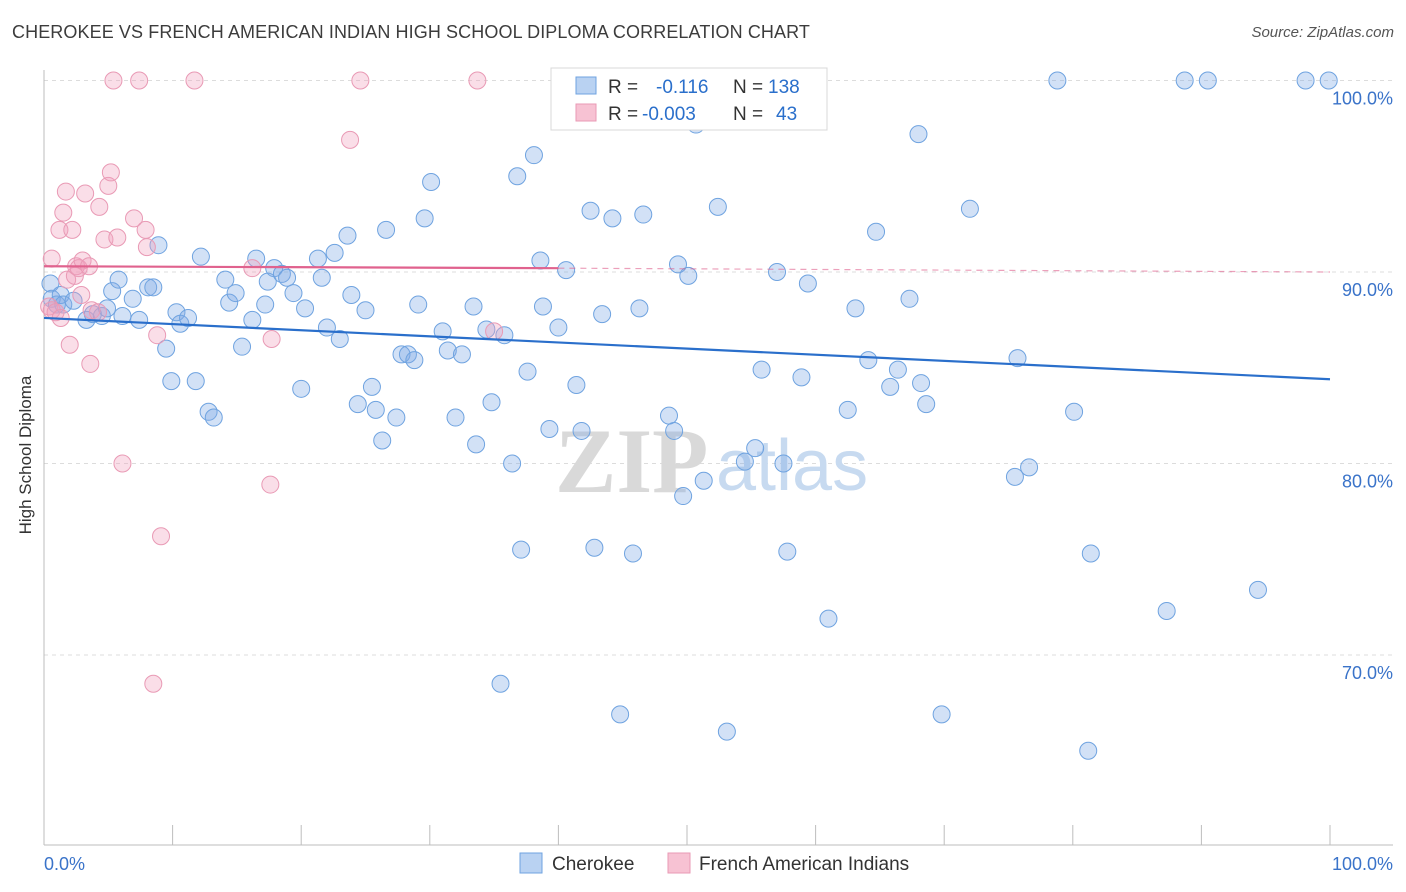  Describe the element at coordinates (1362, 99) in the screenshot. I see `y-tick-label: 100.0%` at that location.